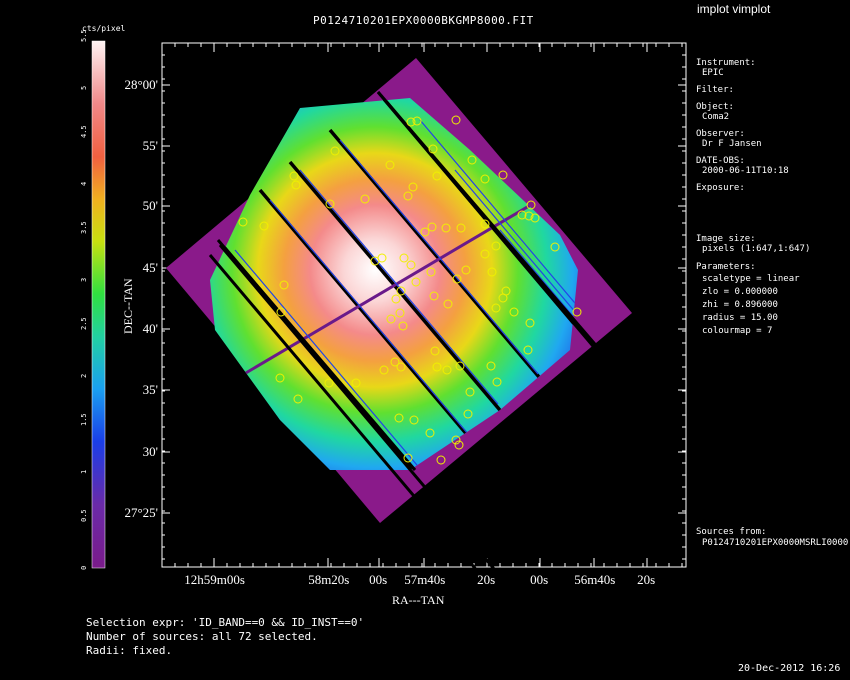 This screenshot has height=680, width=850. I want to click on y-tick-label: 28°00', so click(141, 84).